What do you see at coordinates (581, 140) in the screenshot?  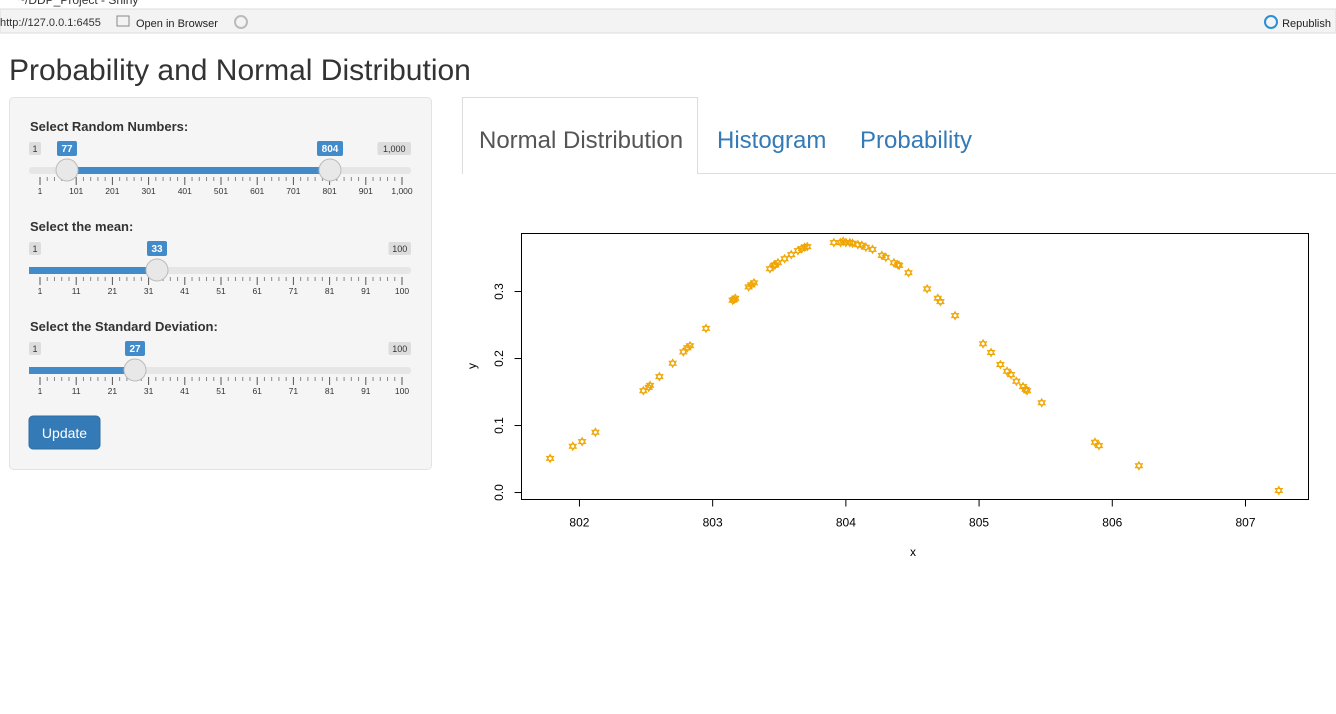 I see `tab: Normal Distribution` at bounding box center [581, 140].